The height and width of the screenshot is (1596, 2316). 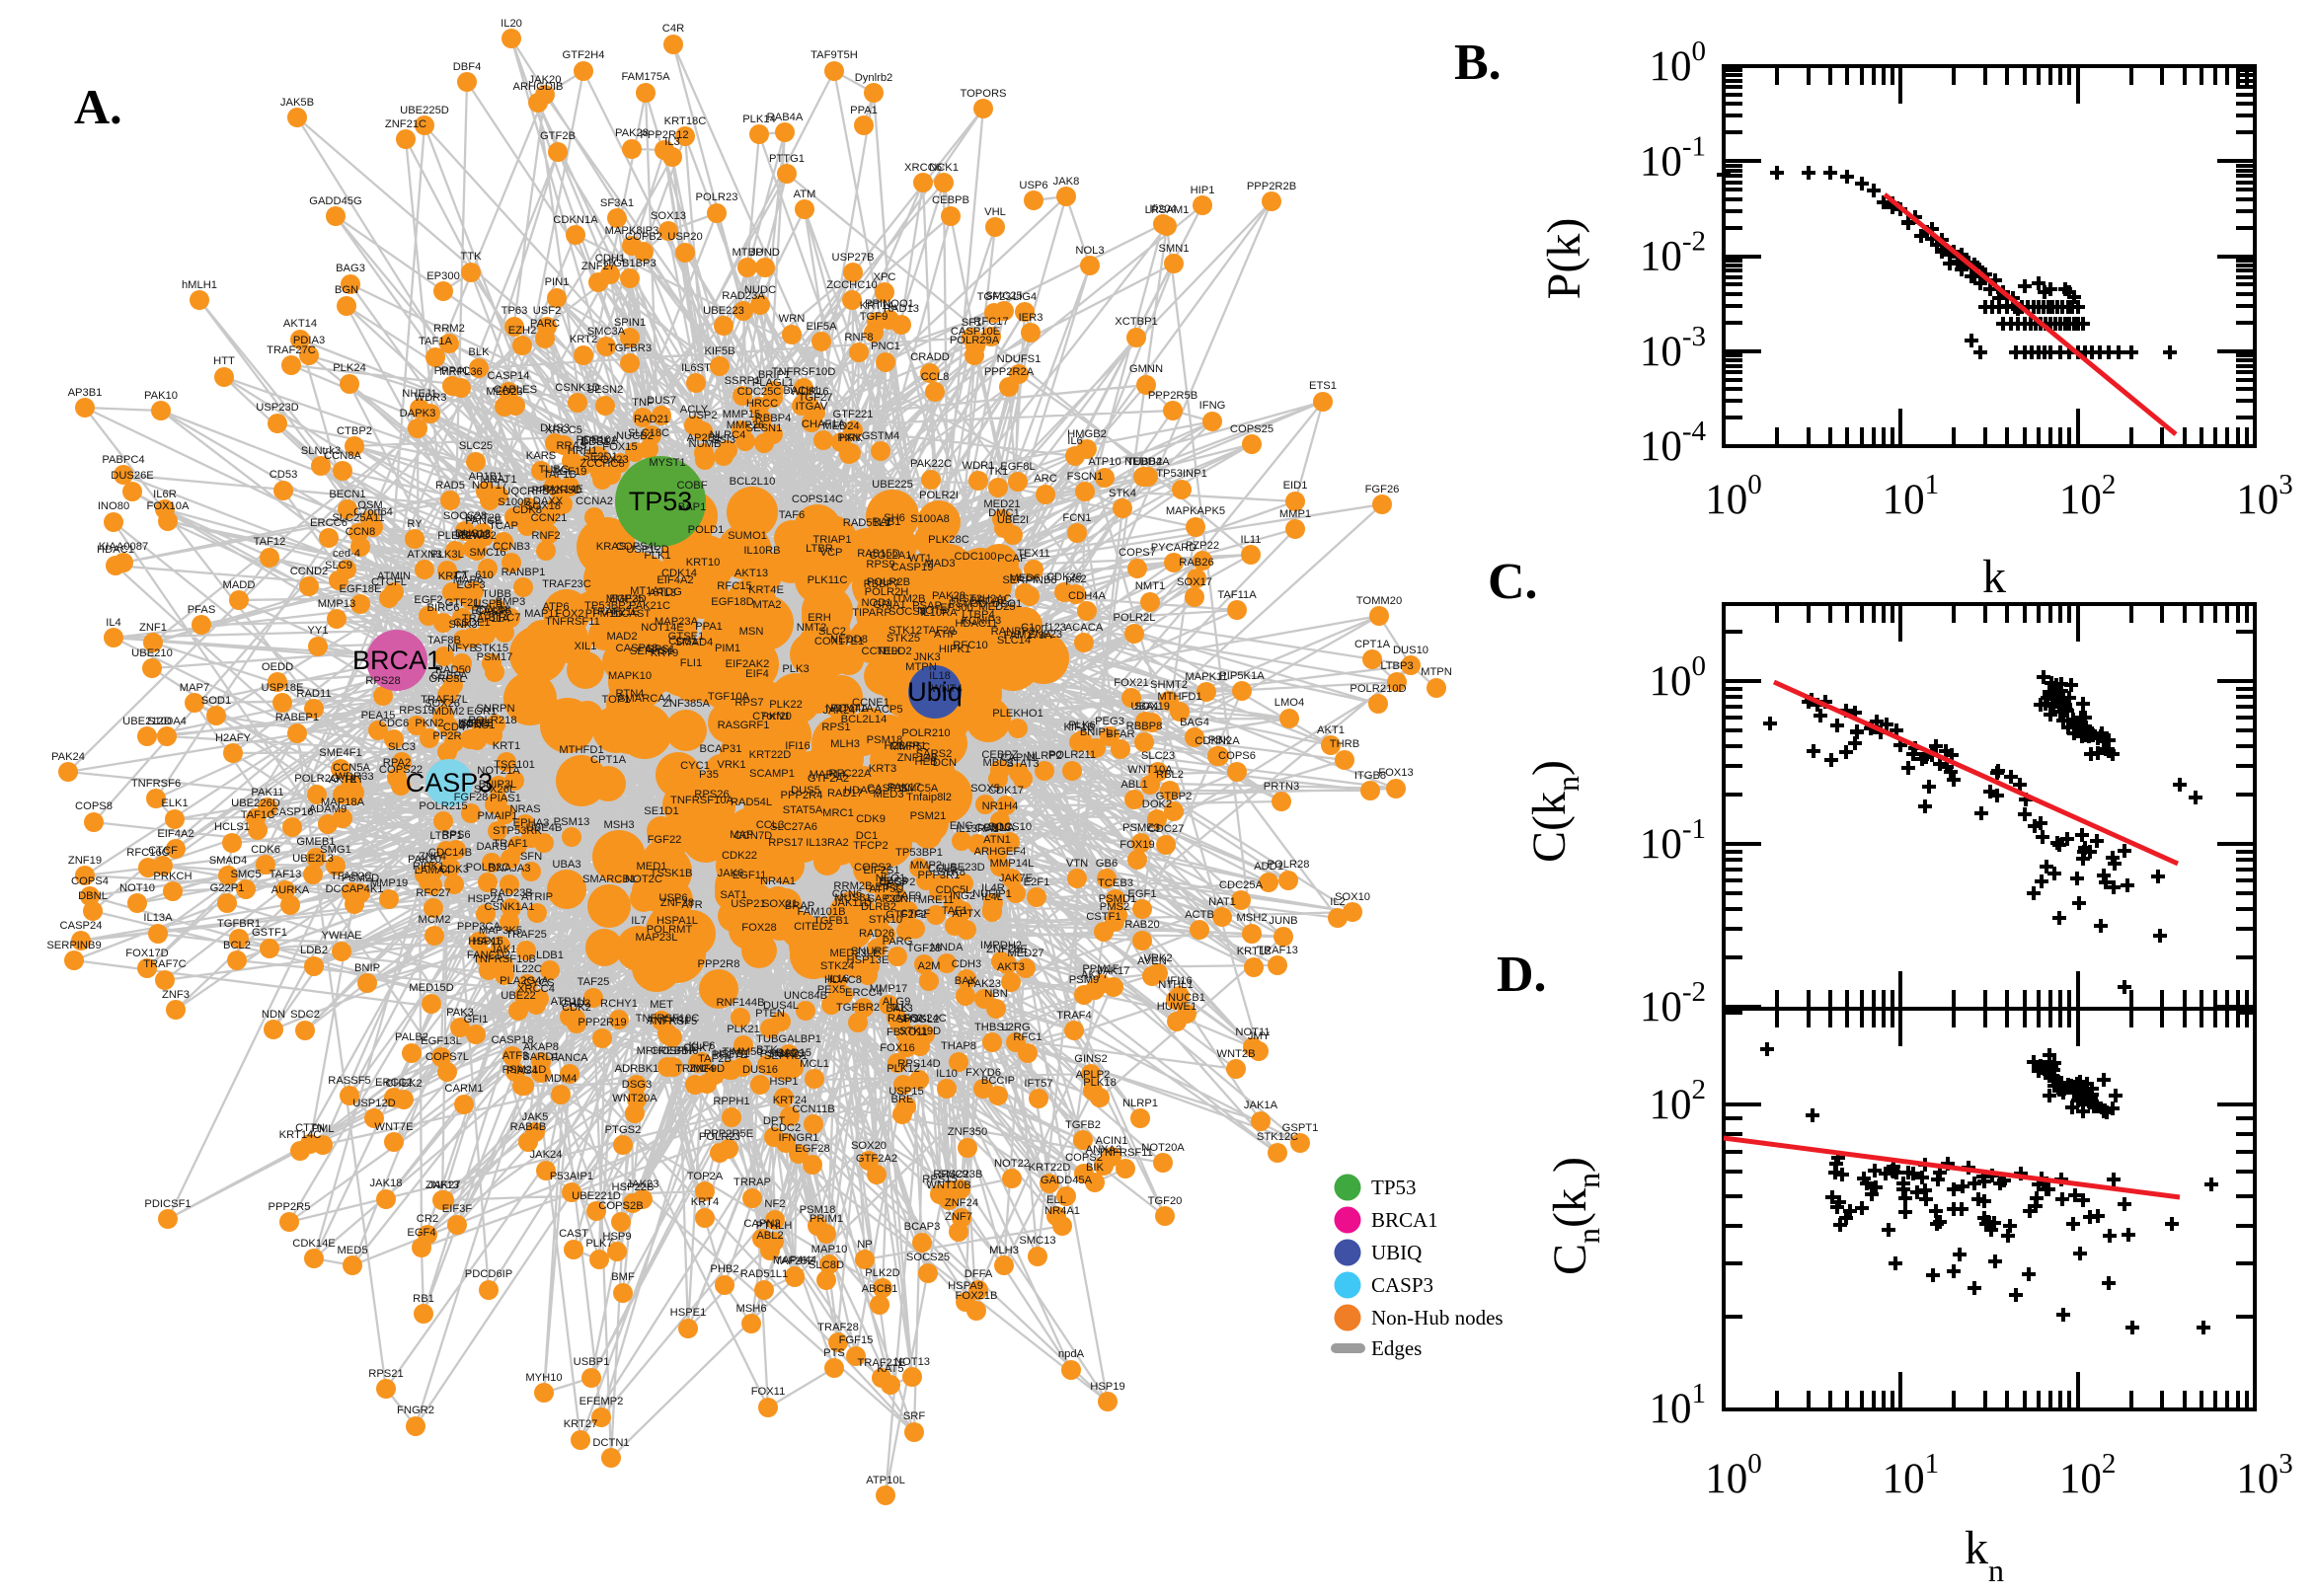 What do you see at coordinates (328, 809) in the screenshot?
I see `svg-text: ADAM9` at bounding box center [328, 809].